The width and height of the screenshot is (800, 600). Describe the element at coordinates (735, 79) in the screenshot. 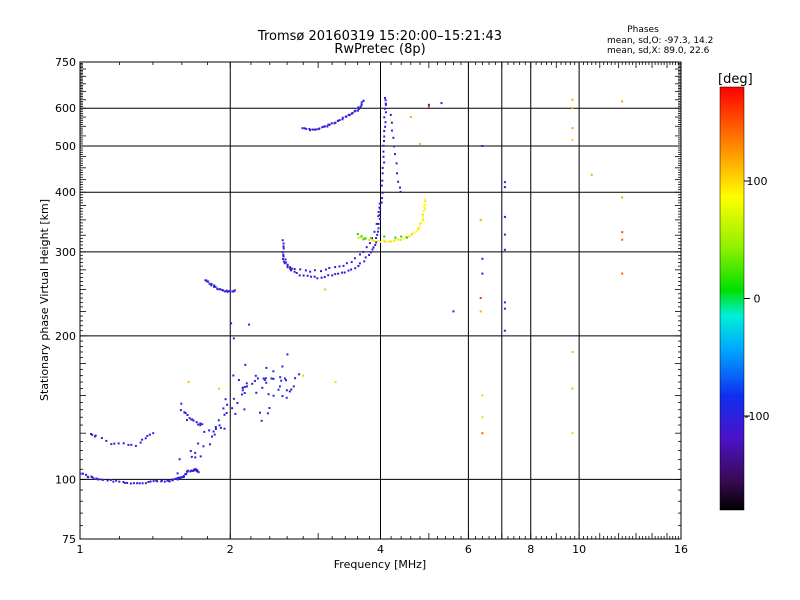

I see `colorbar-label: [deg]` at that location.